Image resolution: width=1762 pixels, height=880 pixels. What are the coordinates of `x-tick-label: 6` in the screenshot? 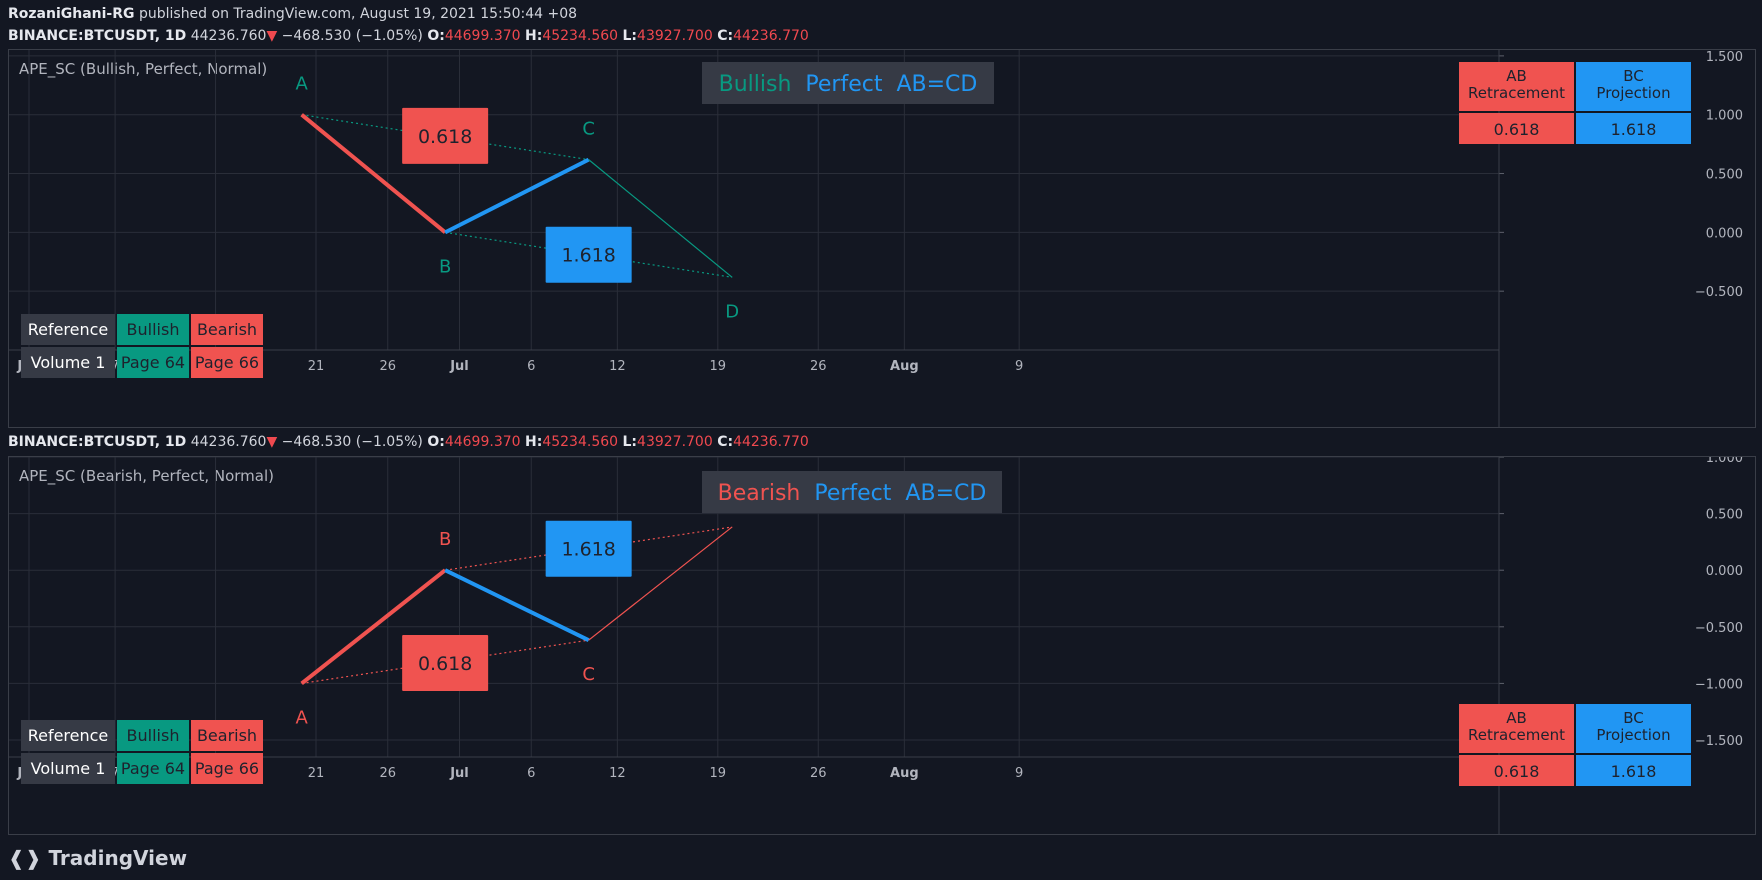 It's located at (531, 773).